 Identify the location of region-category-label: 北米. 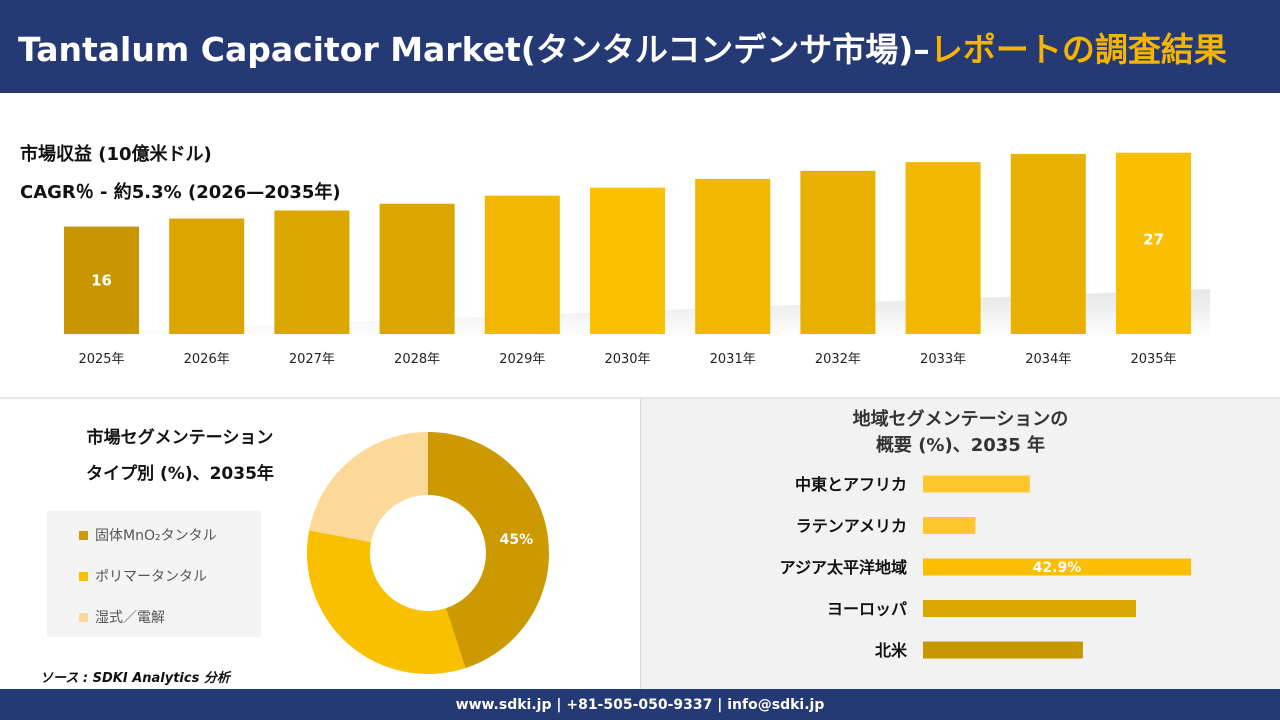
(891, 650).